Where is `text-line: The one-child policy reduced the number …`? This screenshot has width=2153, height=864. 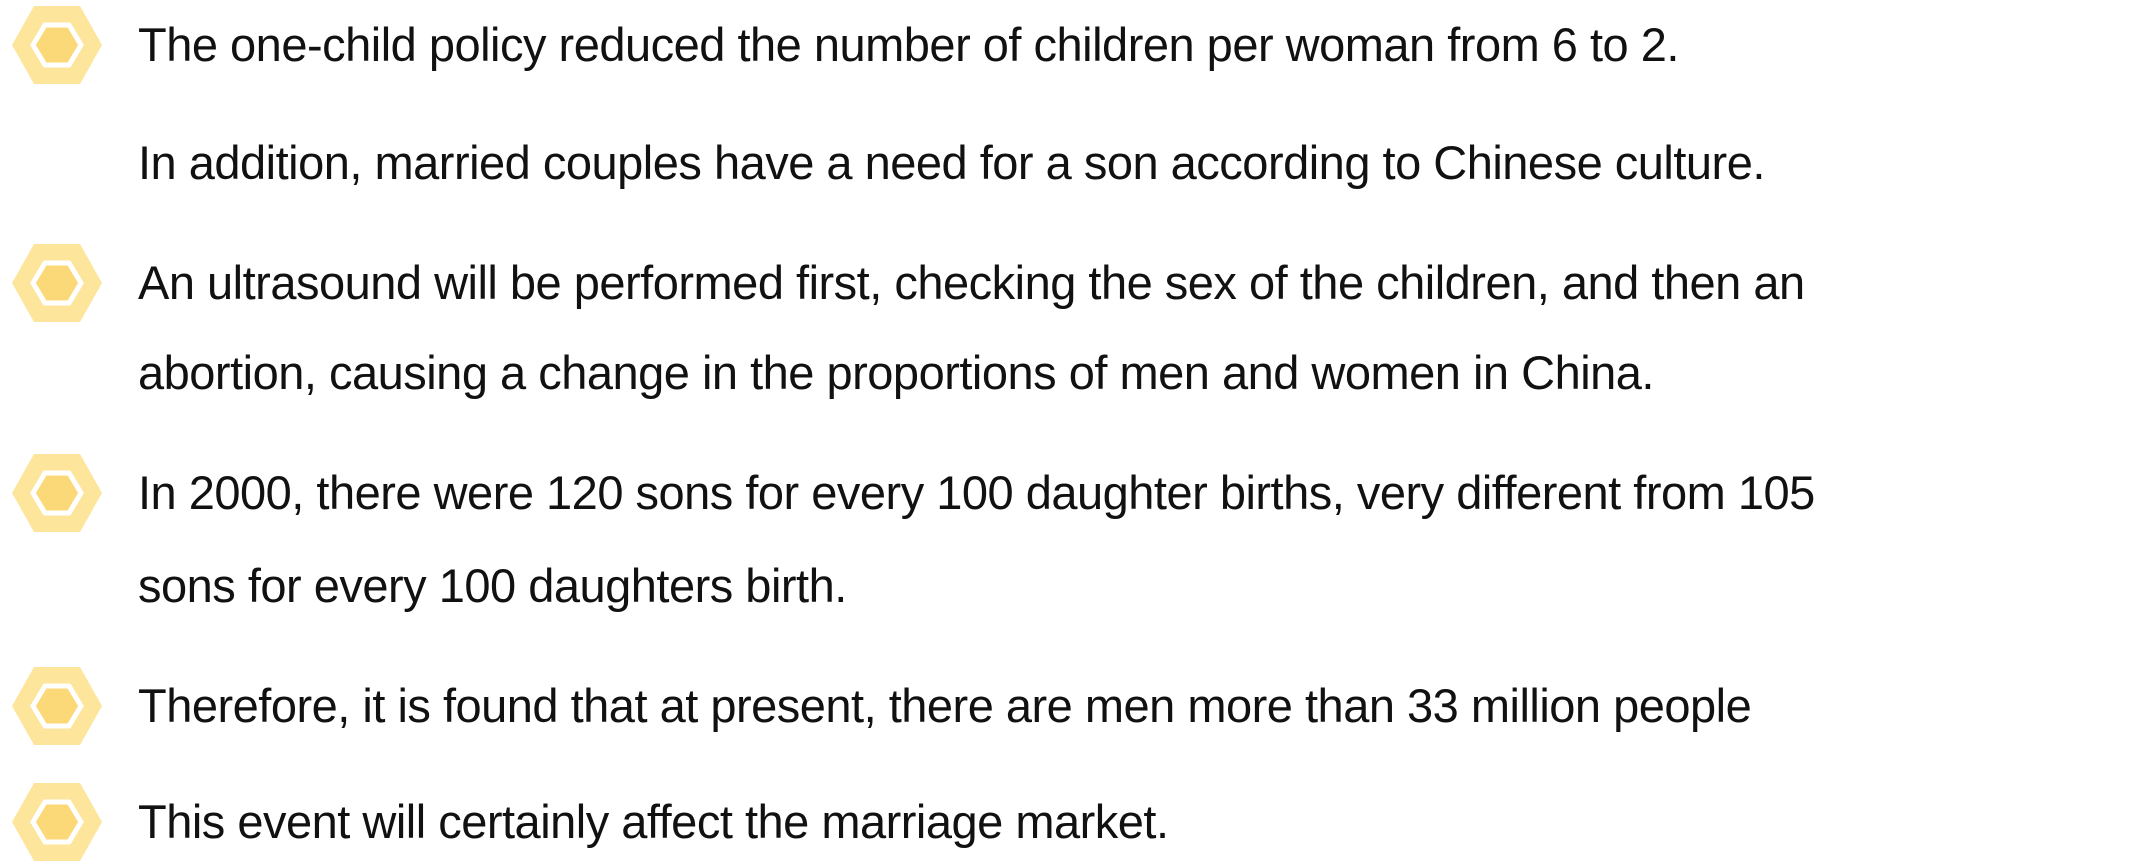 text-line: The one-child policy reduced the number … is located at coordinates (908, 44).